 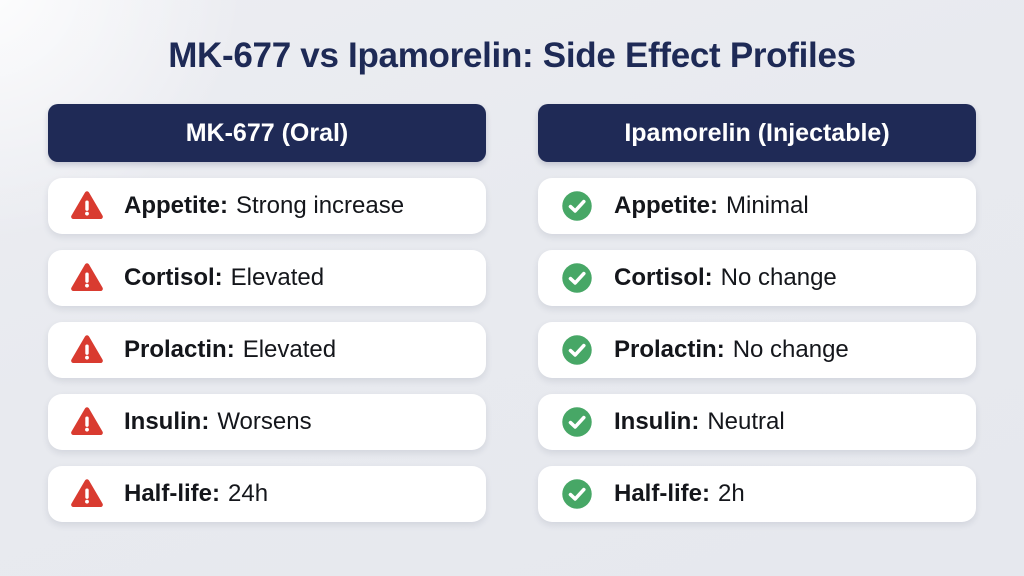 I want to click on side-effect-row: Appetite: Strong increase, so click(x=267, y=206).